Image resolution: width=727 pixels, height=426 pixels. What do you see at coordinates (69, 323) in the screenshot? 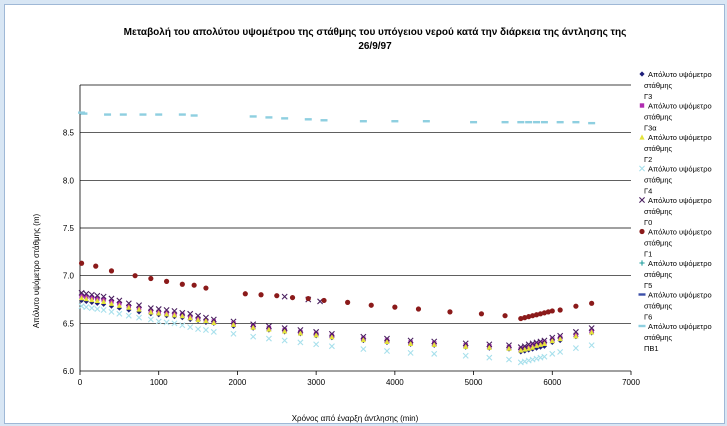
I see `y-tick-label: 6.5` at bounding box center [69, 323].